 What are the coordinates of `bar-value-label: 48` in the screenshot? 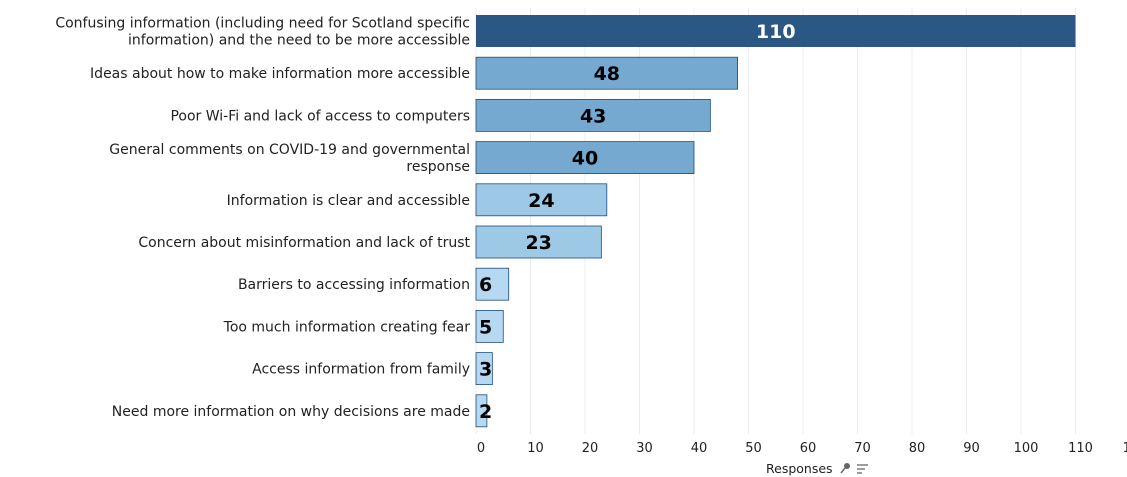 It's located at (607, 74).